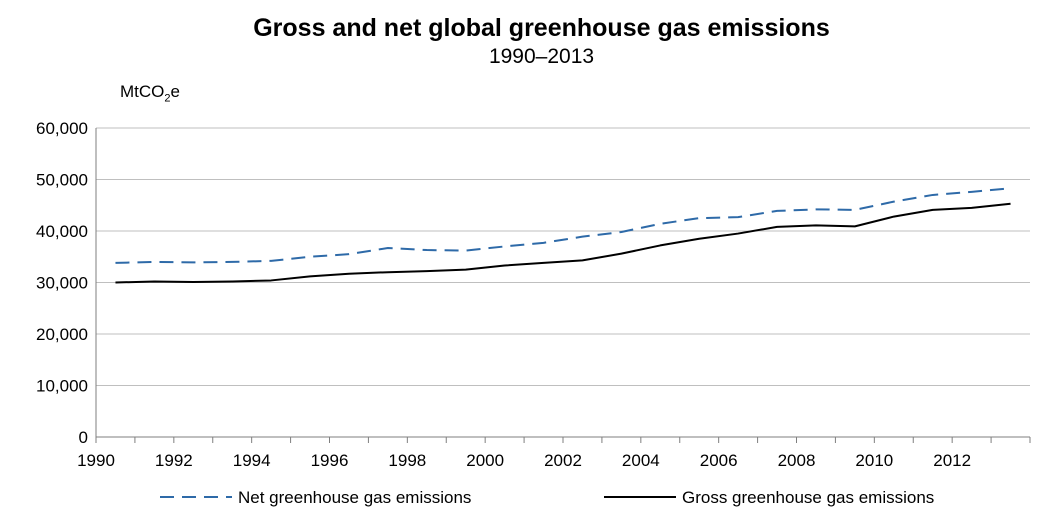 The image size is (1051, 521). Describe the element at coordinates (62, 334) in the screenshot. I see `y-tick-label: 20,000` at that location.